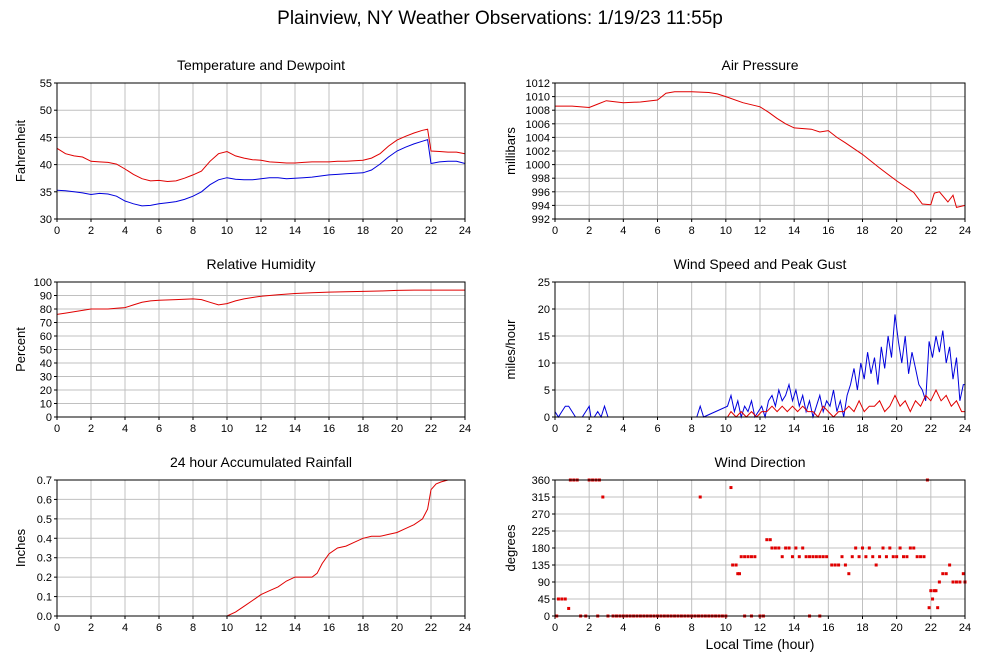 This screenshot has width=1000, height=660. Describe the element at coordinates (57, 628) in the screenshot. I see `x-tick-label: 0` at that location.